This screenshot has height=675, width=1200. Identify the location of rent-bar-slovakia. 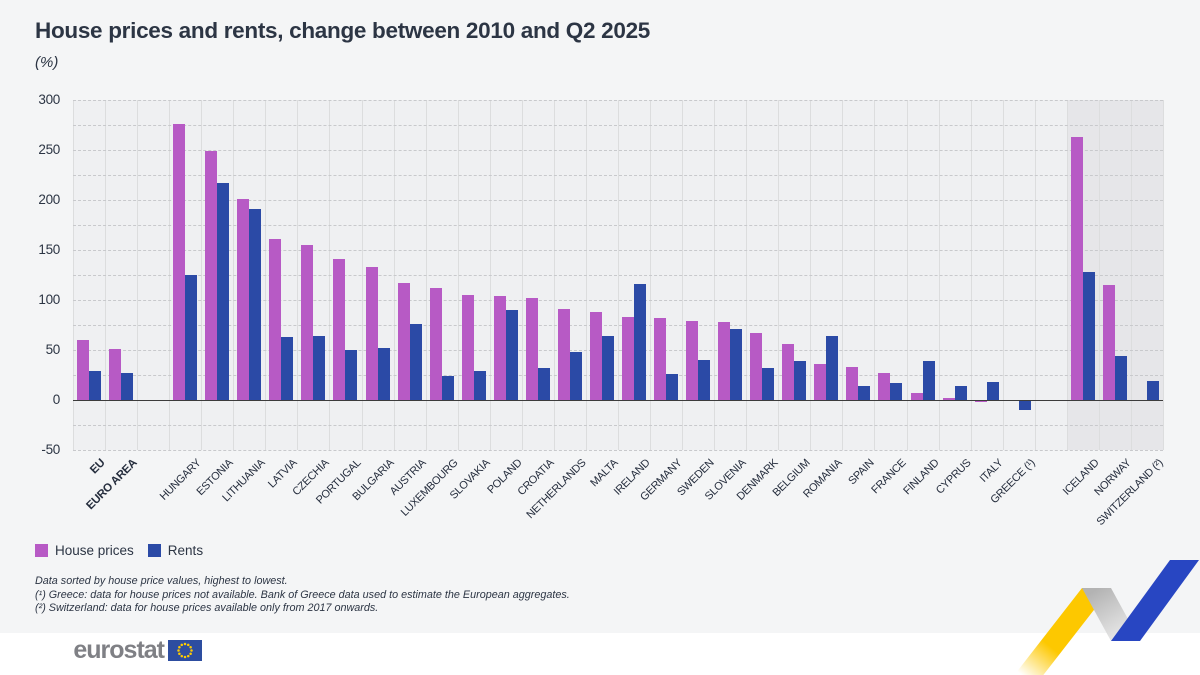
(479, 385).